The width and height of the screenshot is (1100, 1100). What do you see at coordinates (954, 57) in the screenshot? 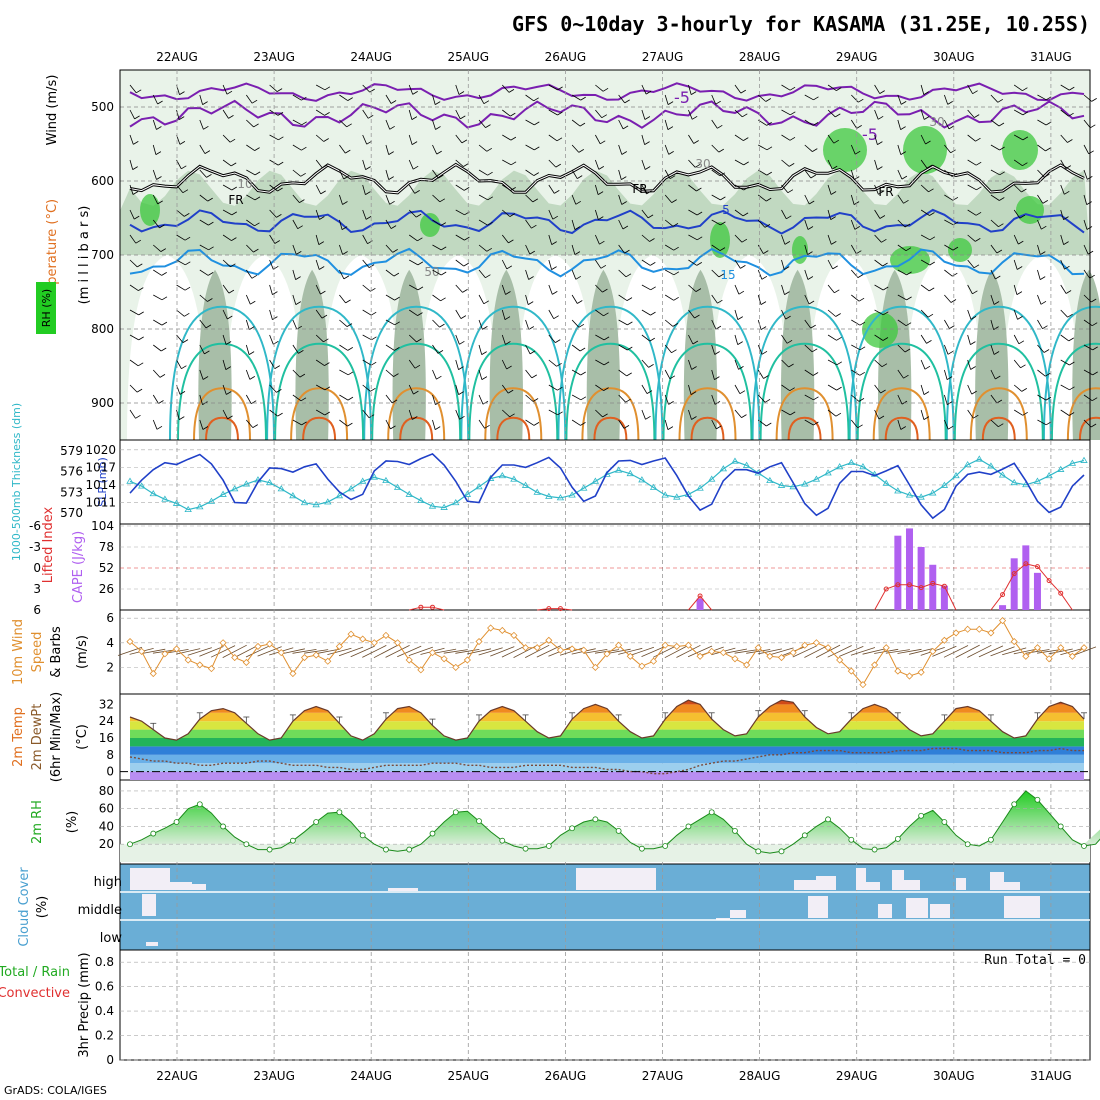
I see `top-date-30AUG: 30AUG` at bounding box center [954, 57].